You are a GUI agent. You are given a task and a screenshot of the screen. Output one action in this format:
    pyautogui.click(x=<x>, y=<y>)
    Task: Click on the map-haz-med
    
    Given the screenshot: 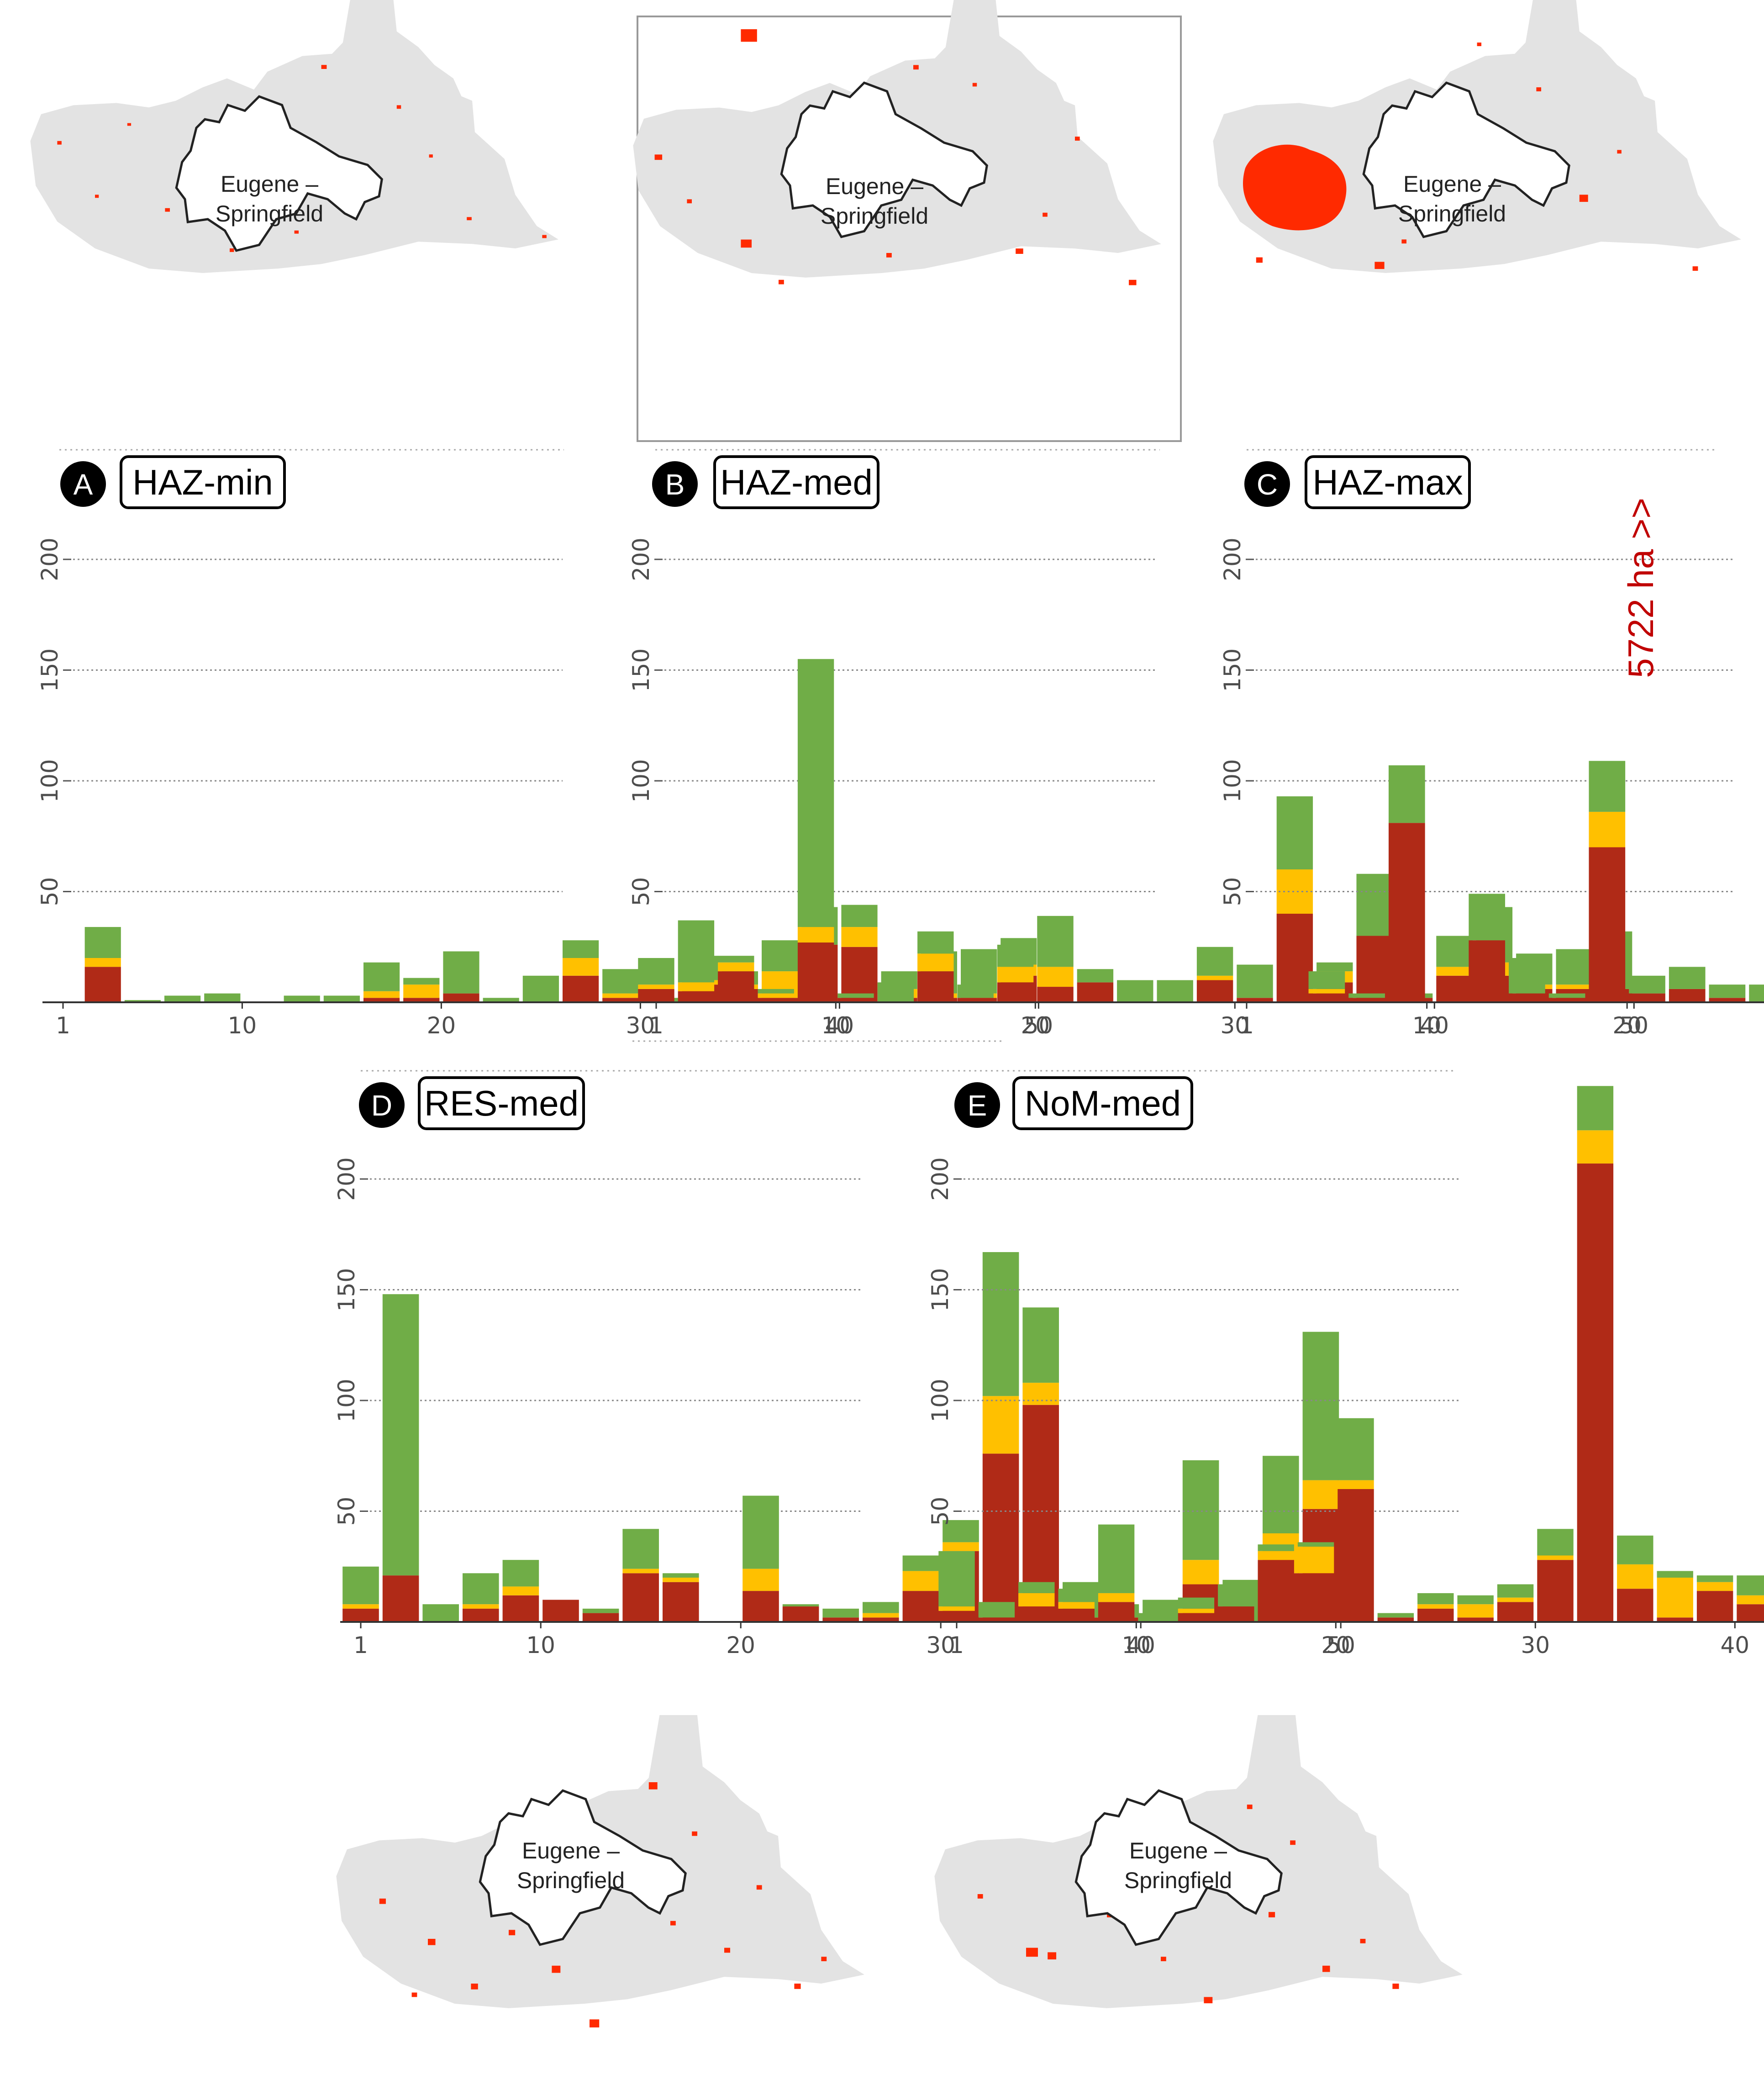 What is the action you would take?
    pyautogui.click(x=897, y=142)
    